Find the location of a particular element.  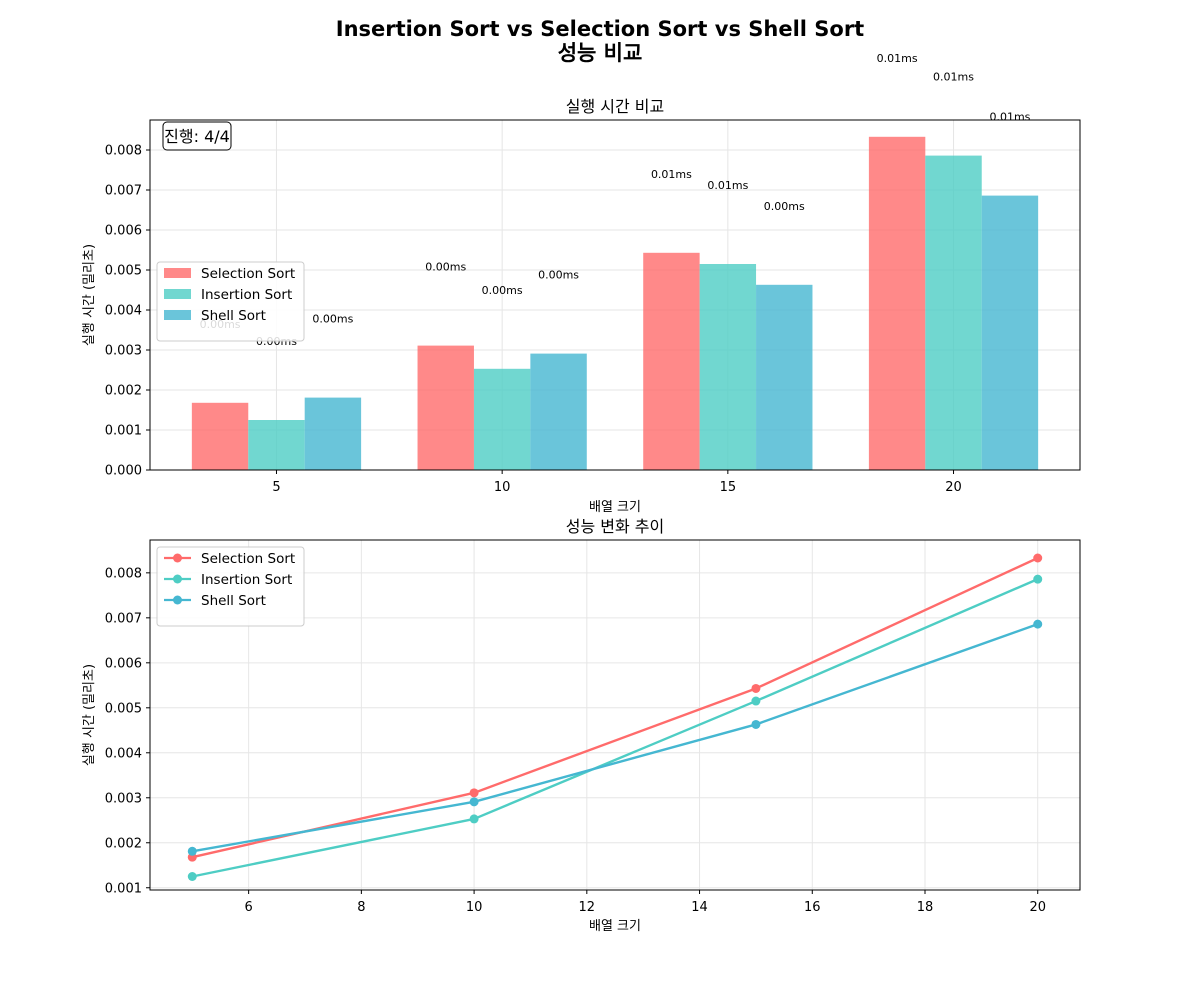

progress-annotation: 진행: 4/4 is located at coordinates (197, 136).